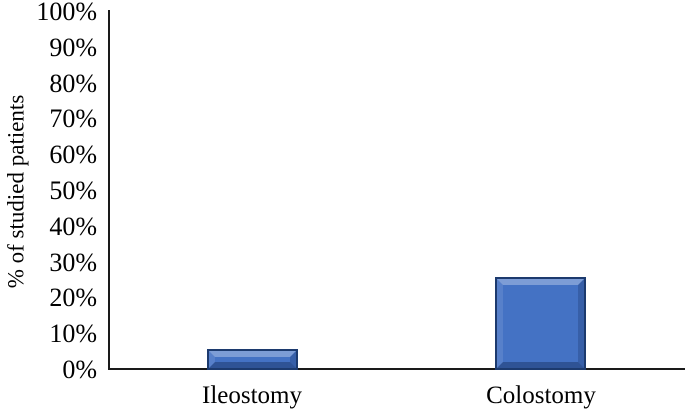 The image size is (685, 415). Describe the element at coordinates (79, 369) in the screenshot. I see `y-tick-label: 0%` at that location.